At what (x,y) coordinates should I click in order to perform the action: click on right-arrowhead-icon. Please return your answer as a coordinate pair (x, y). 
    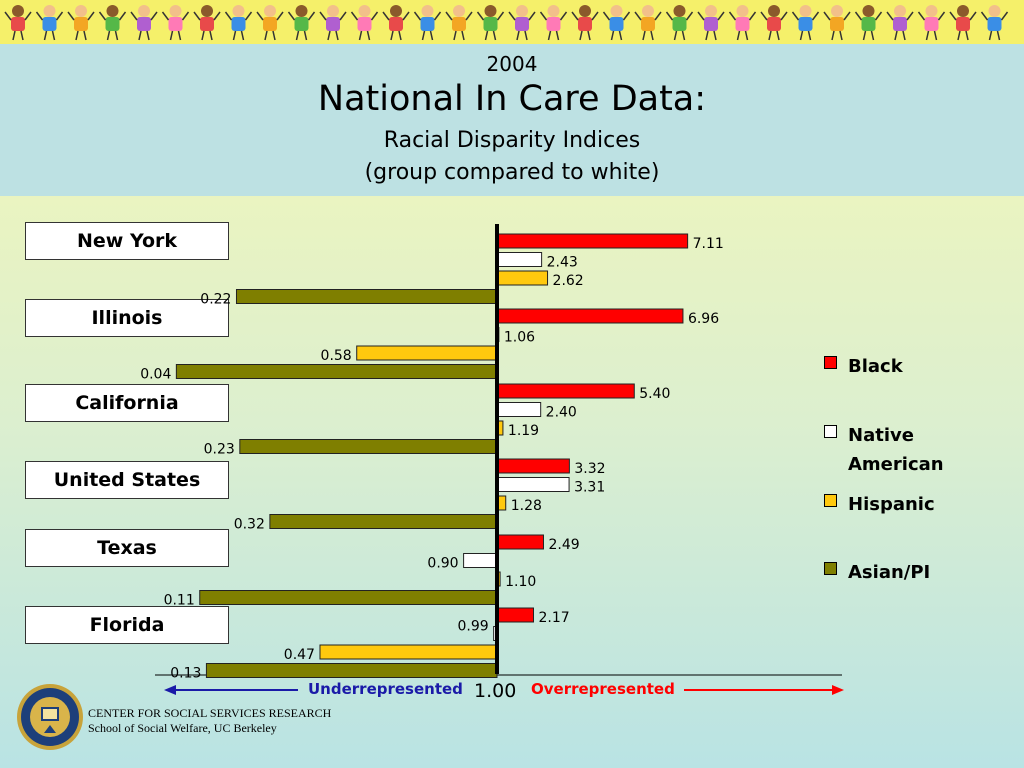
    Looking at the image, I should click on (838, 690).